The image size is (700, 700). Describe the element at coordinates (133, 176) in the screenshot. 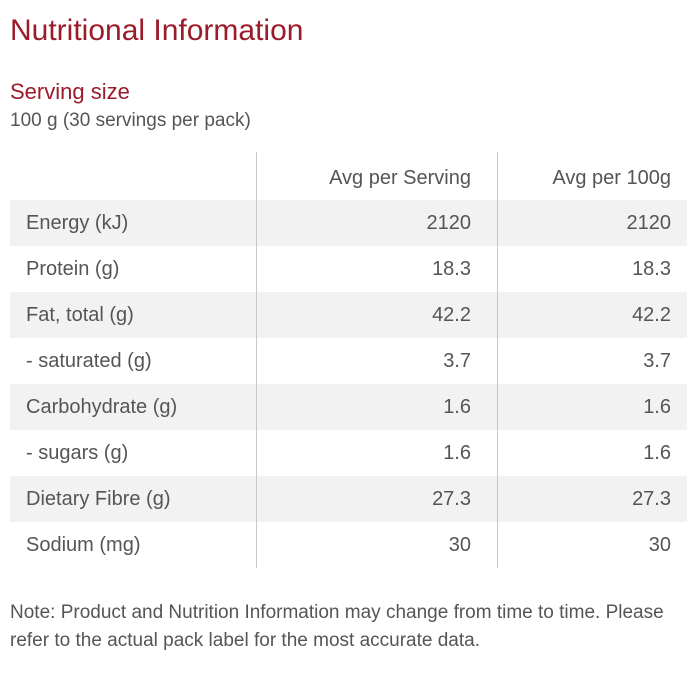

I see `column-header-nutrient` at that location.